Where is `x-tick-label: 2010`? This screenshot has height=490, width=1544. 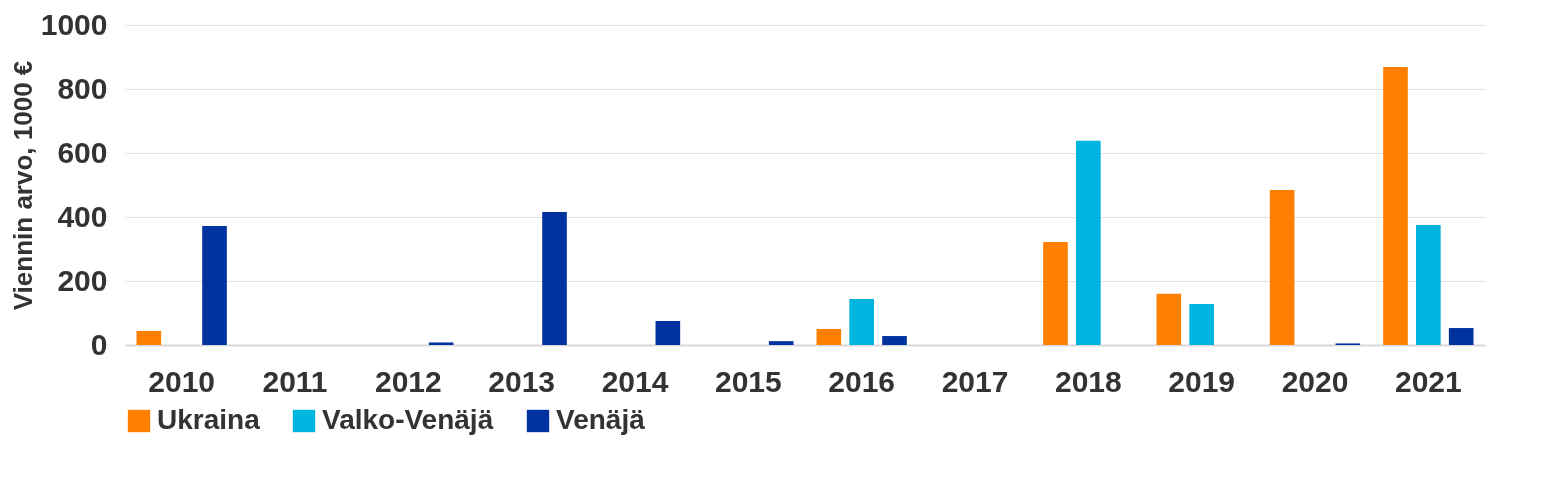
x-tick-label: 2010 is located at coordinates (182, 381).